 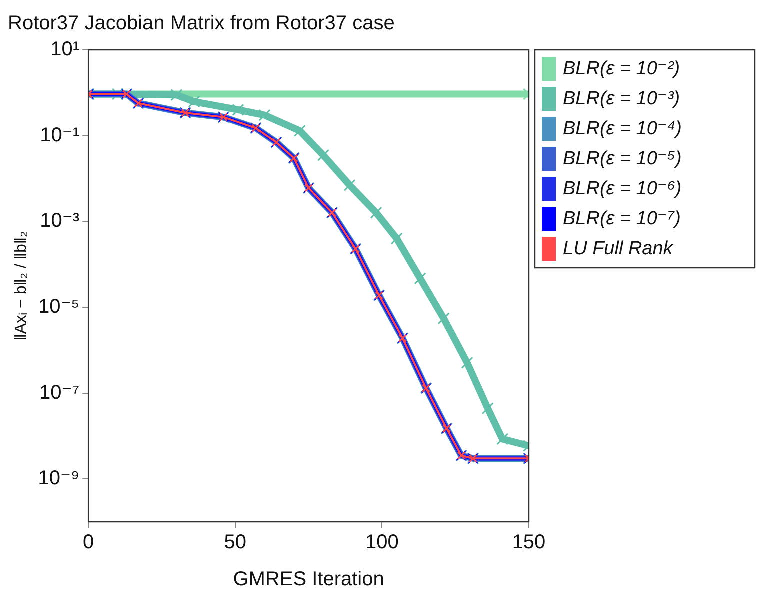 I want to click on legend-label: BLR(ε = 10⁻⁴), so click(x=622, y=129).